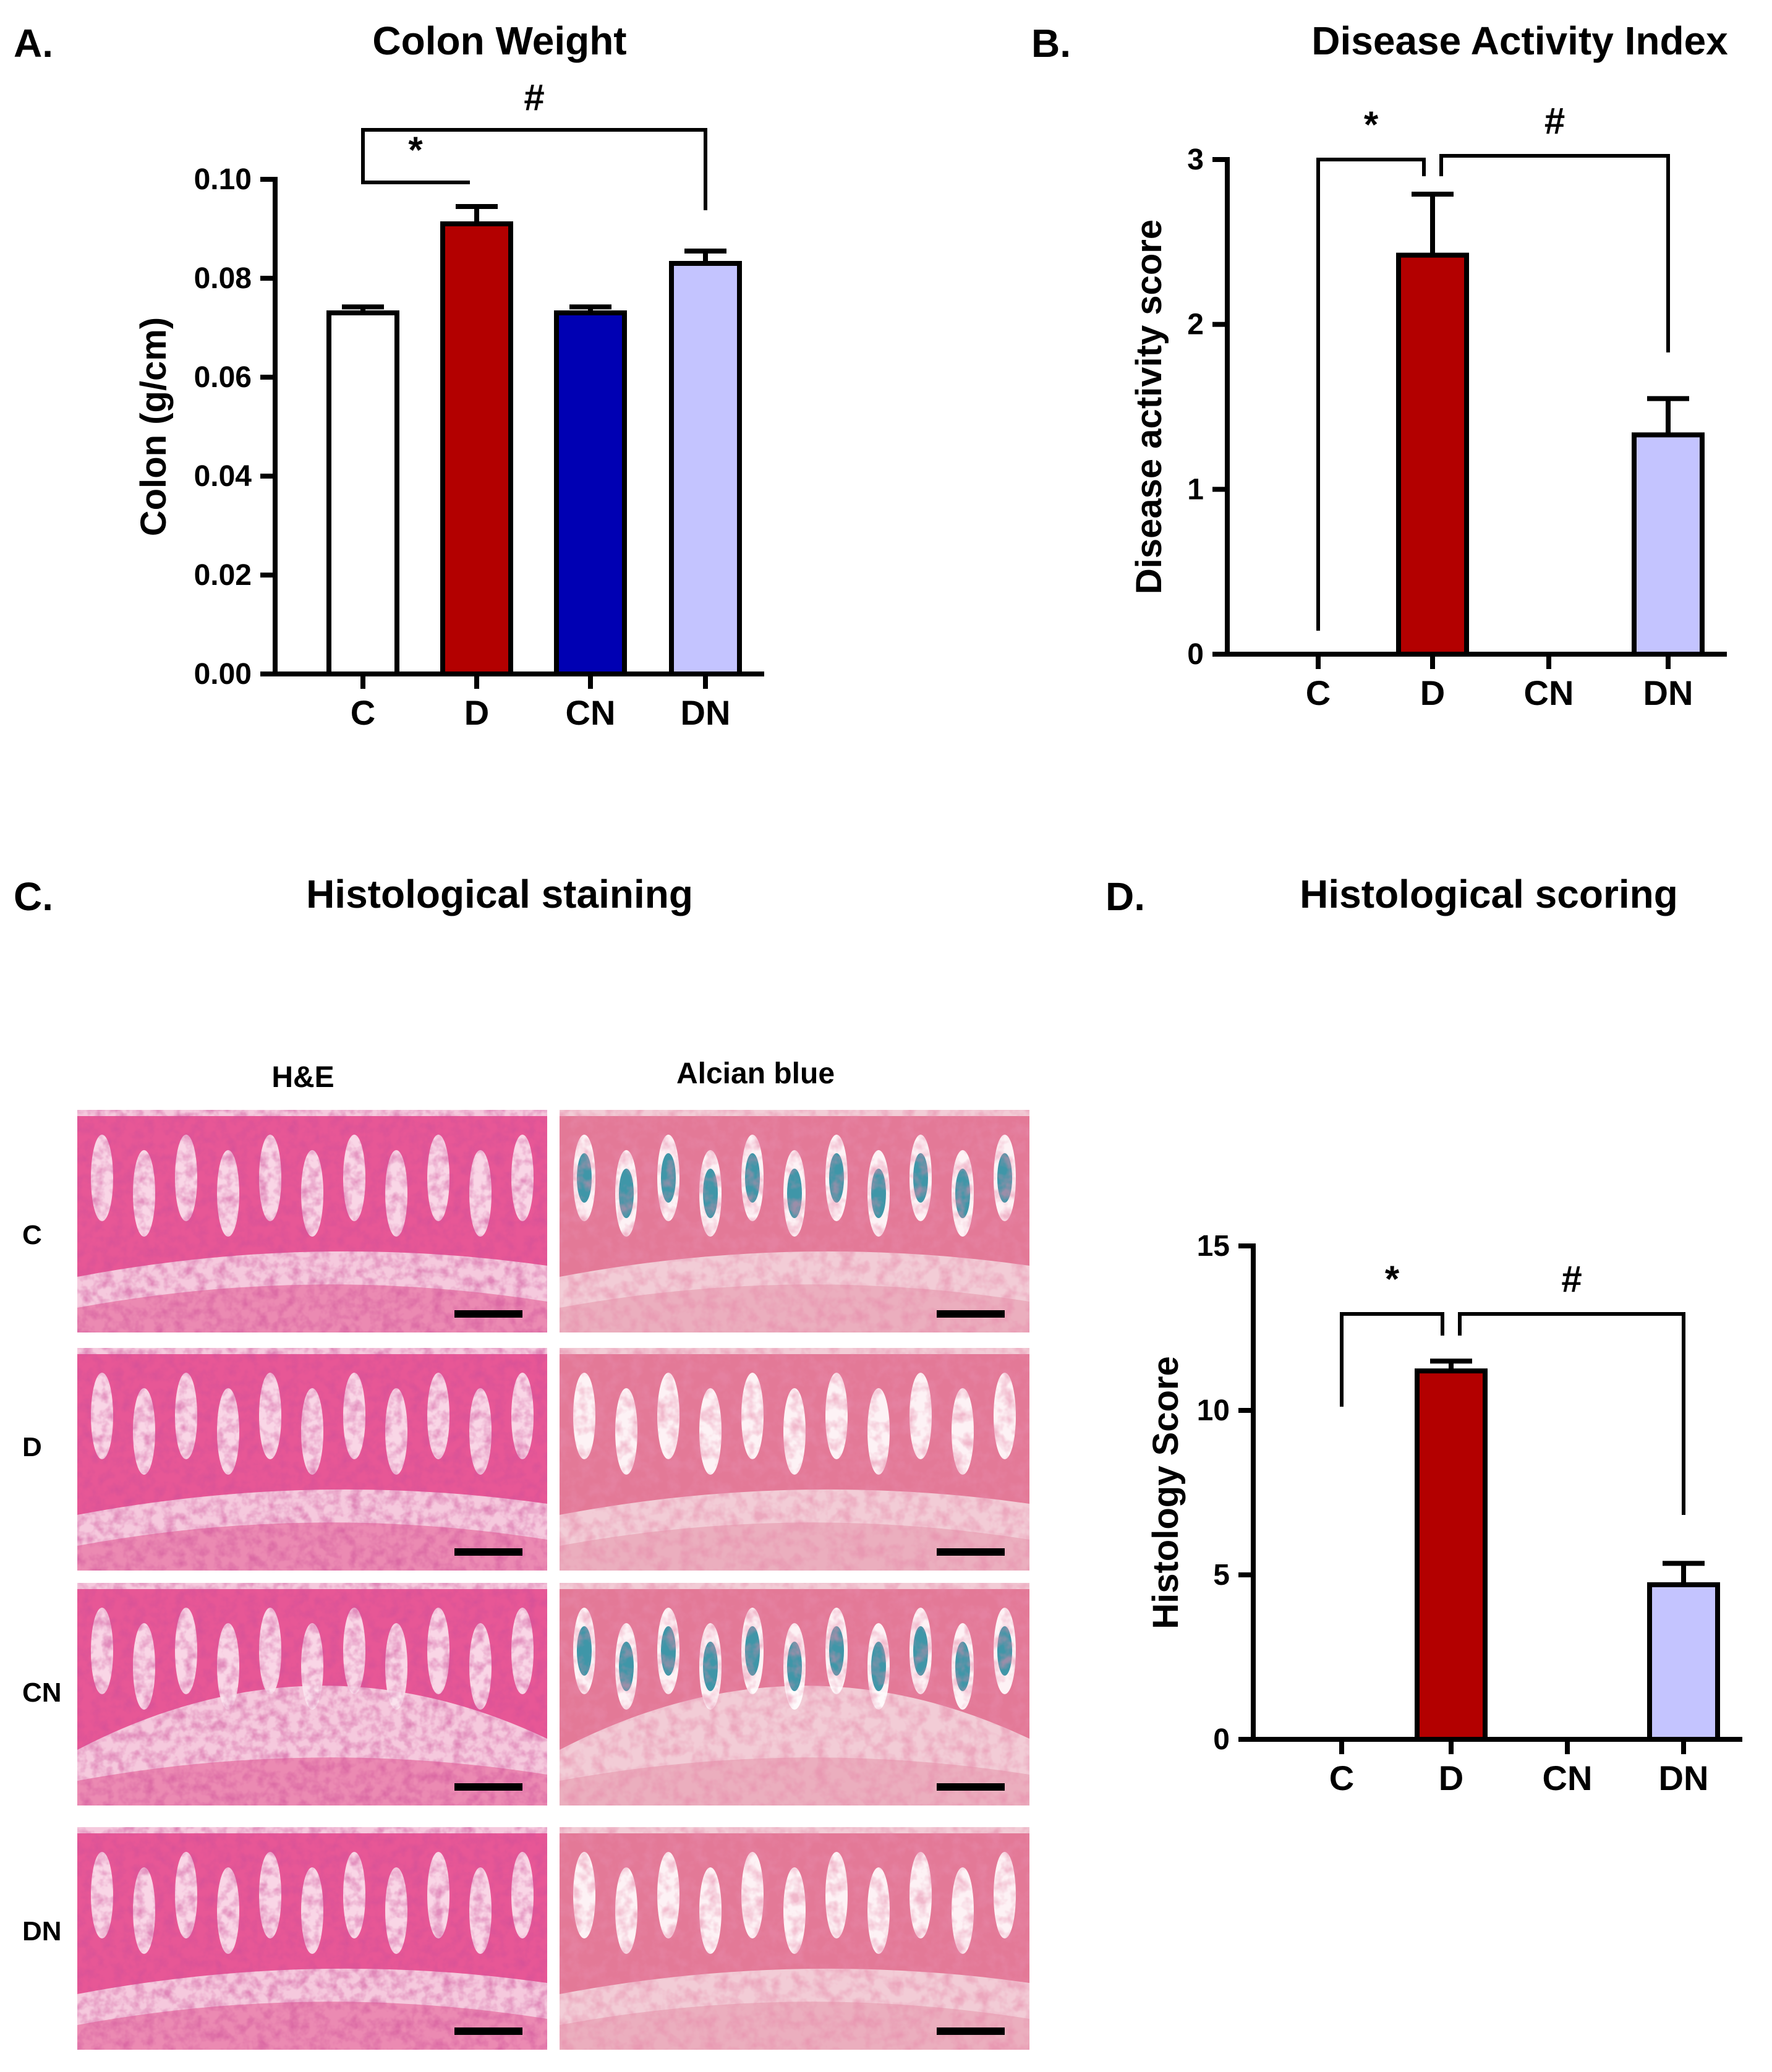  I want to click on bar-C, so click(362, 493).